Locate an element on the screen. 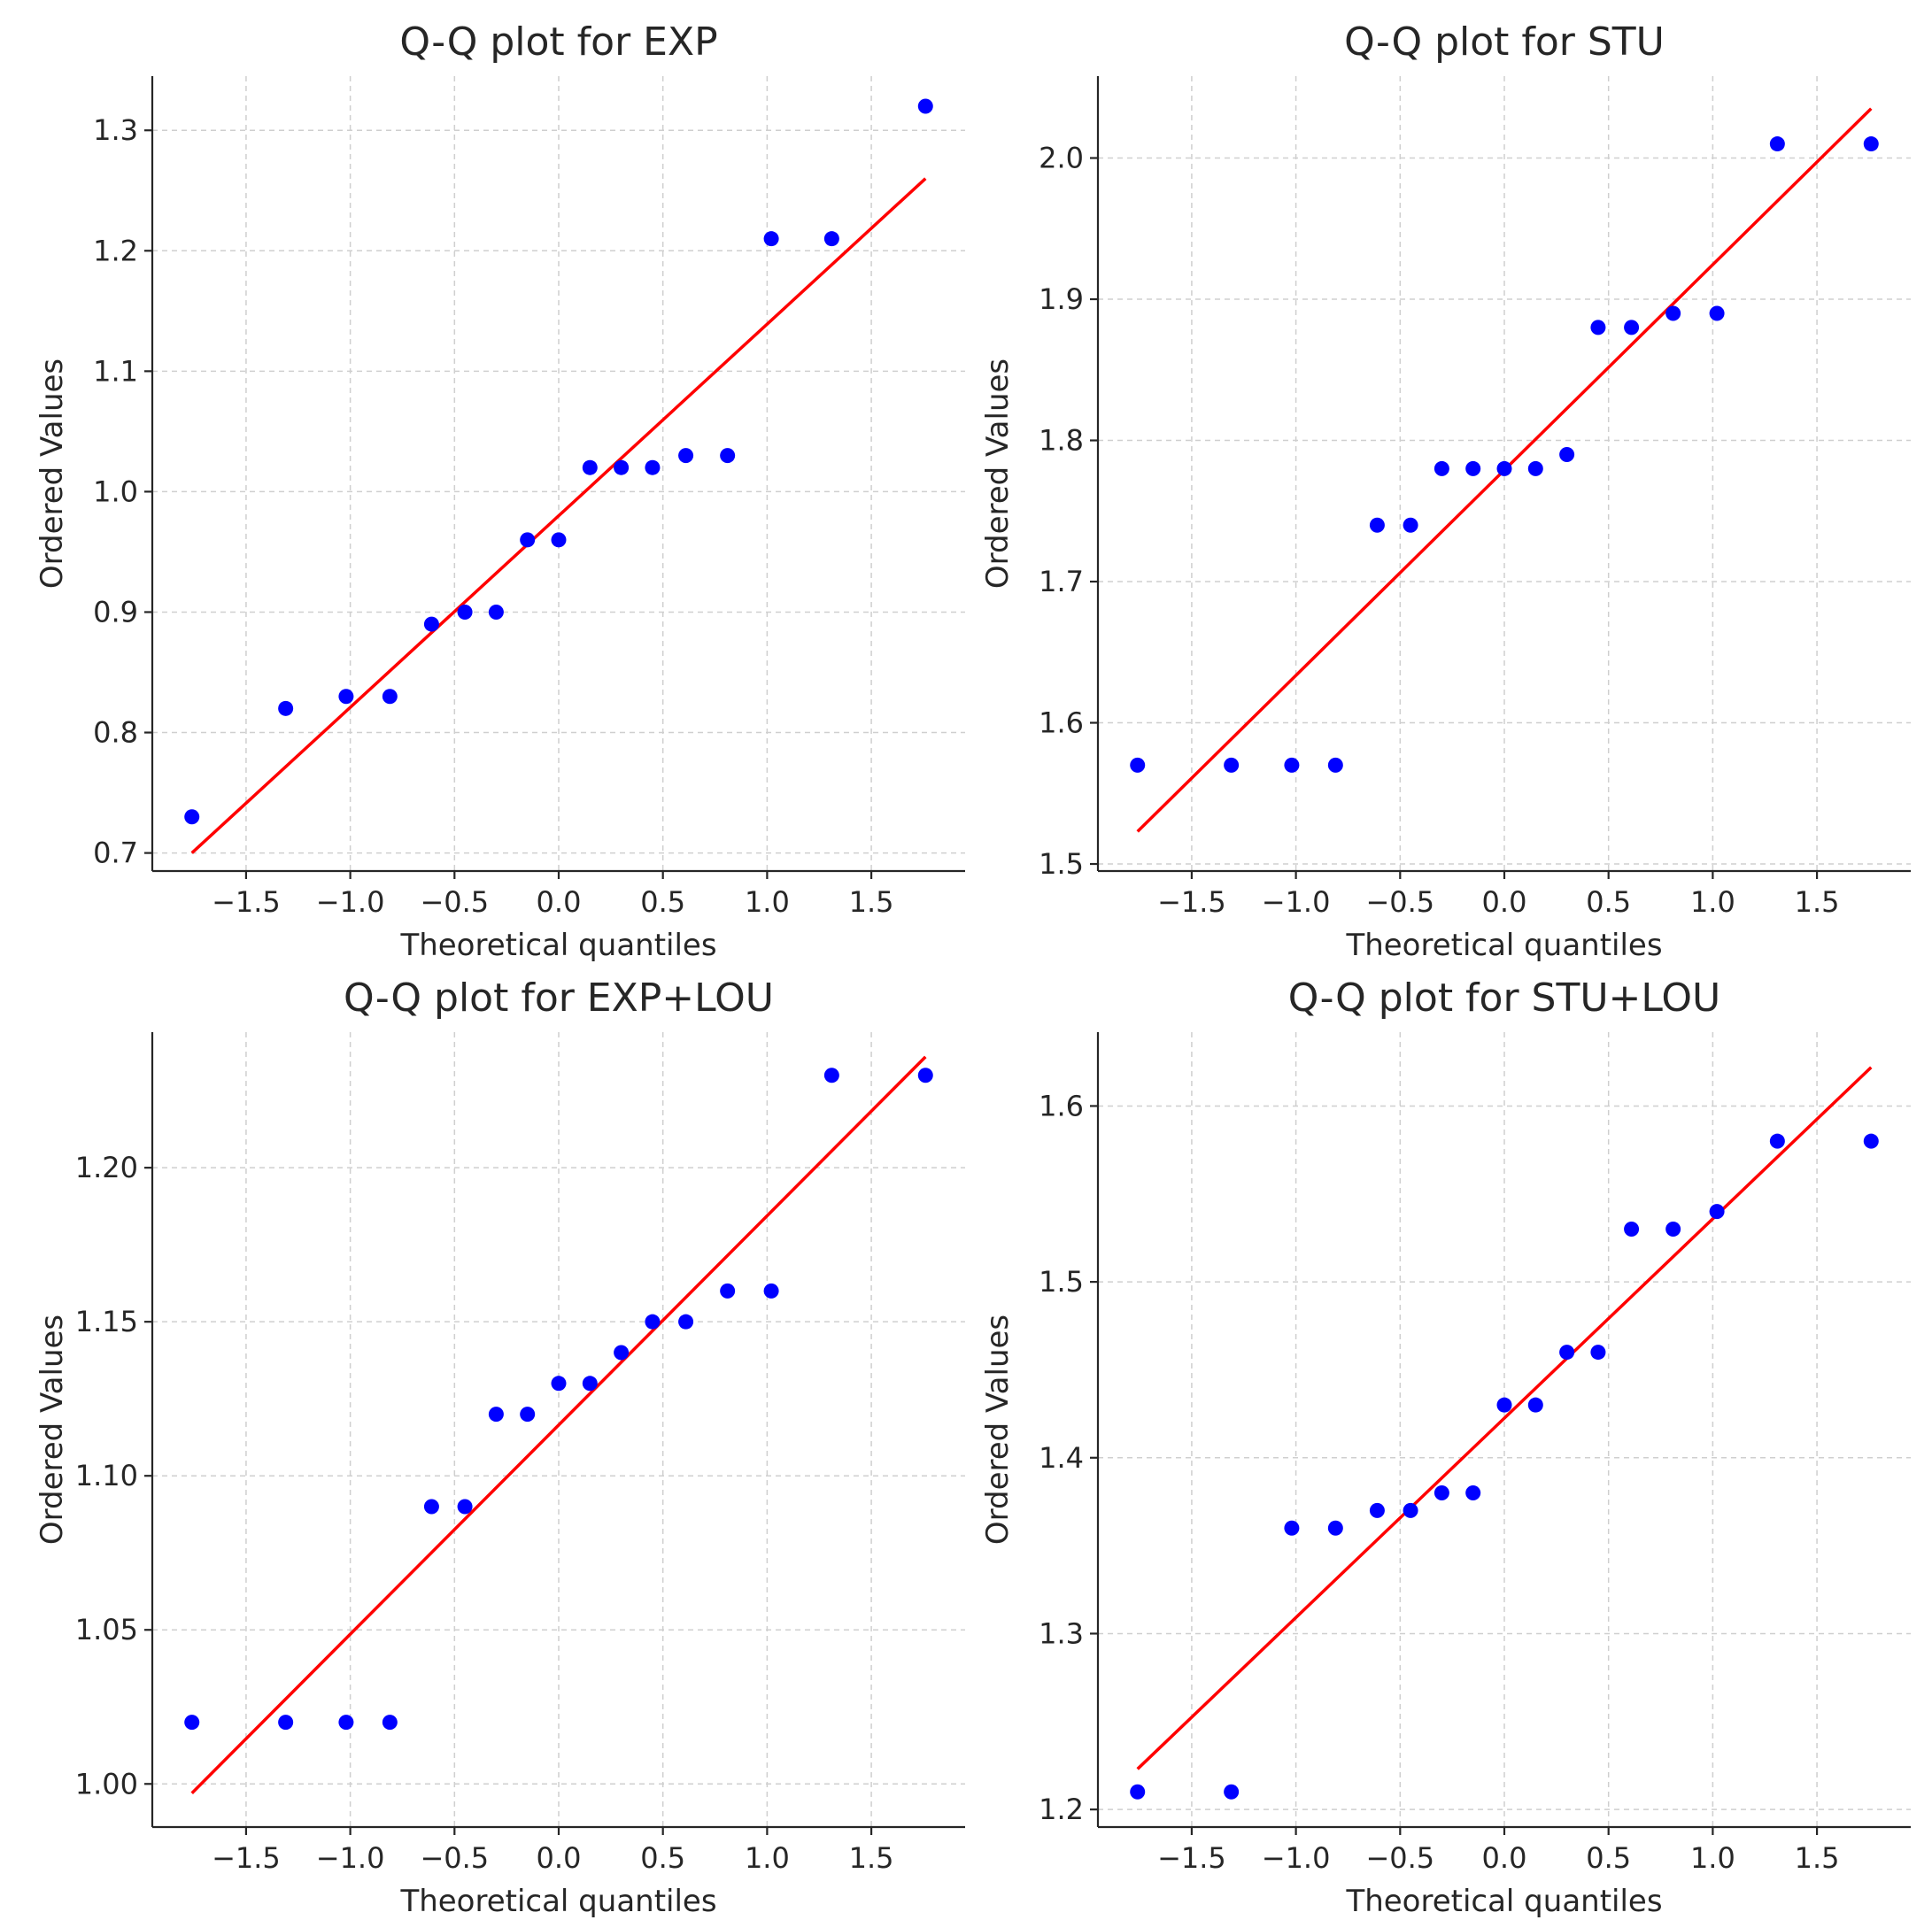  y-tick-label: 0.7 is located at coordinates (115, 853).